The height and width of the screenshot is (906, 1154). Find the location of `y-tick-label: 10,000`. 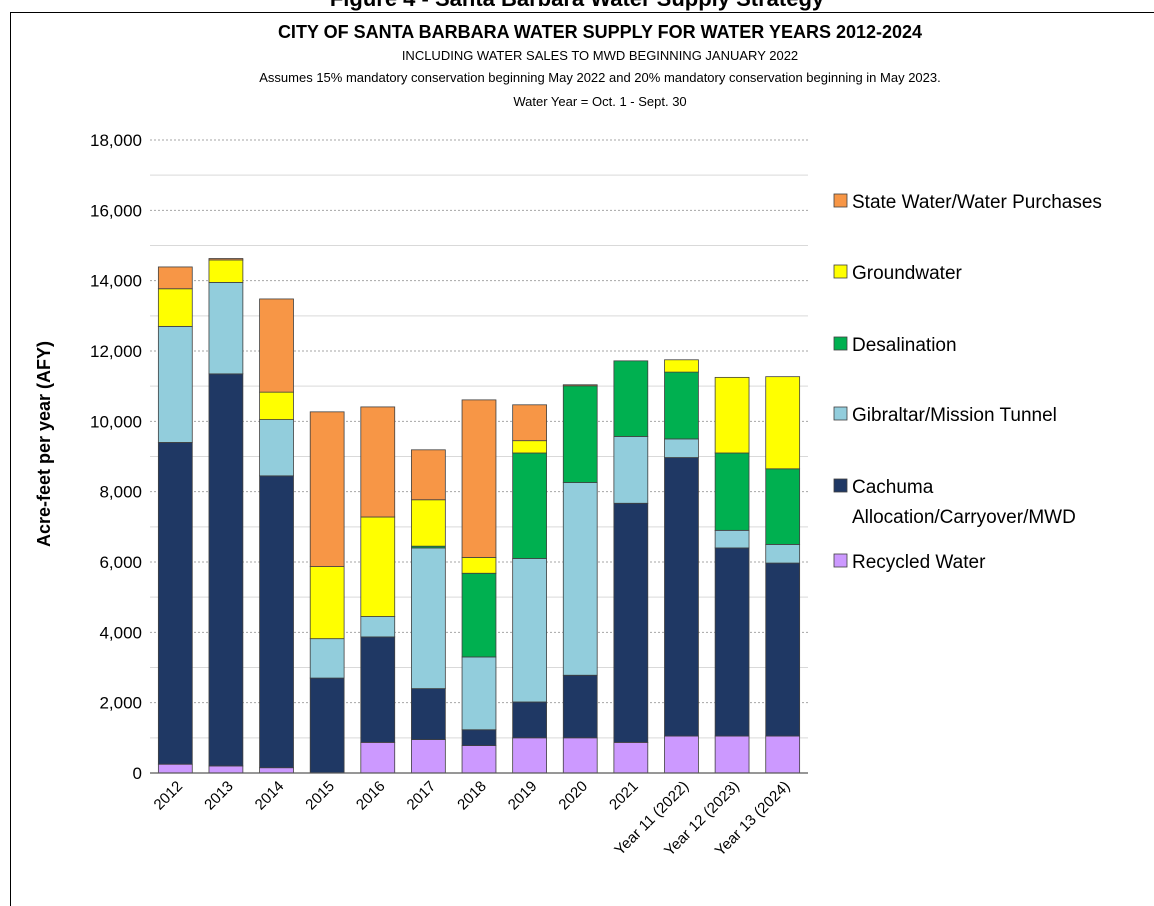

y-tick-label: 10,000 is located at coordinates (116, 421).